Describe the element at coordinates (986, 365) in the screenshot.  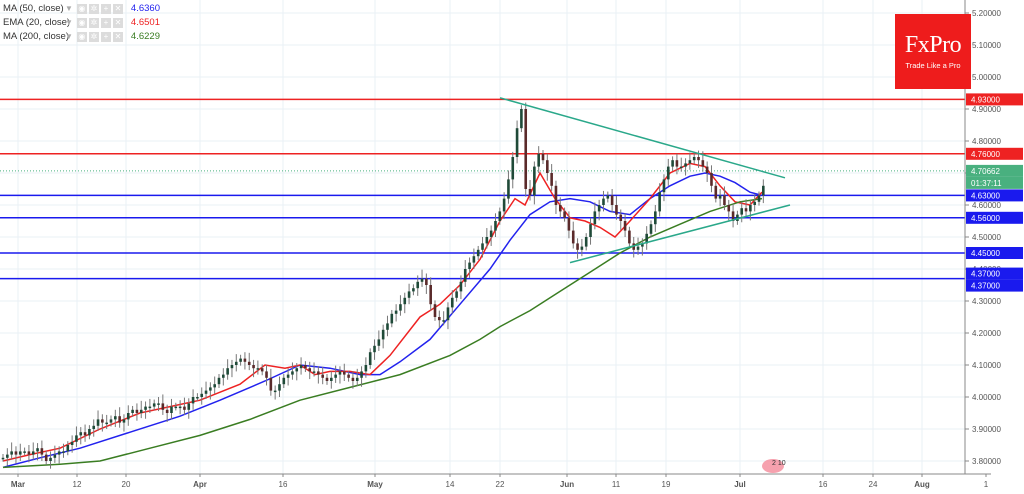
I see `price-tick-label: 4.10000` at that location.